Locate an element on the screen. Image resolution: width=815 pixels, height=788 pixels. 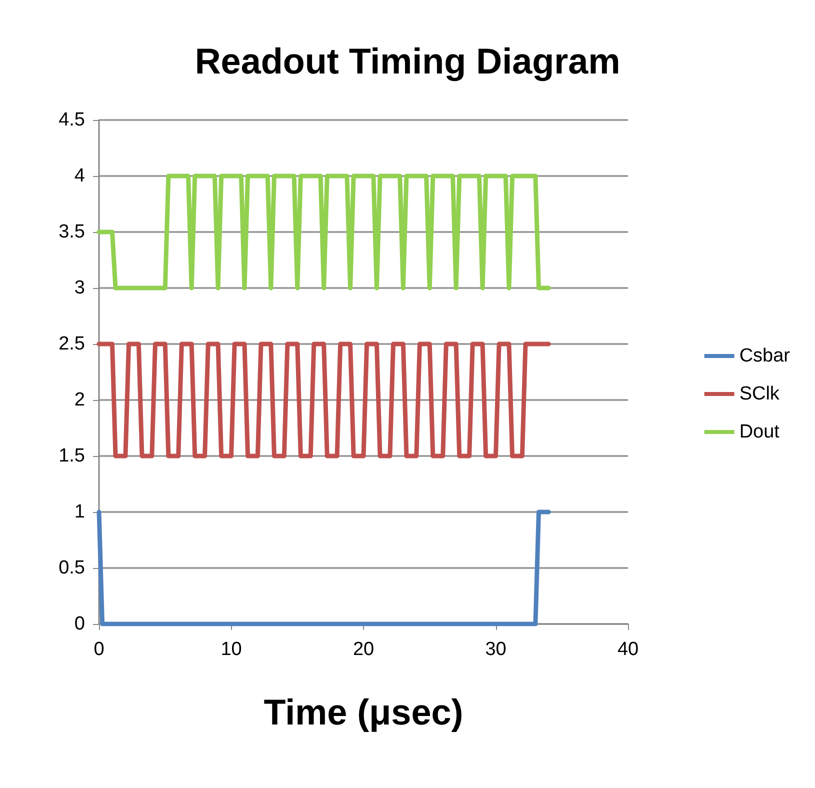
y-tick-label: 0.5 is located at coordinates (71, 568).